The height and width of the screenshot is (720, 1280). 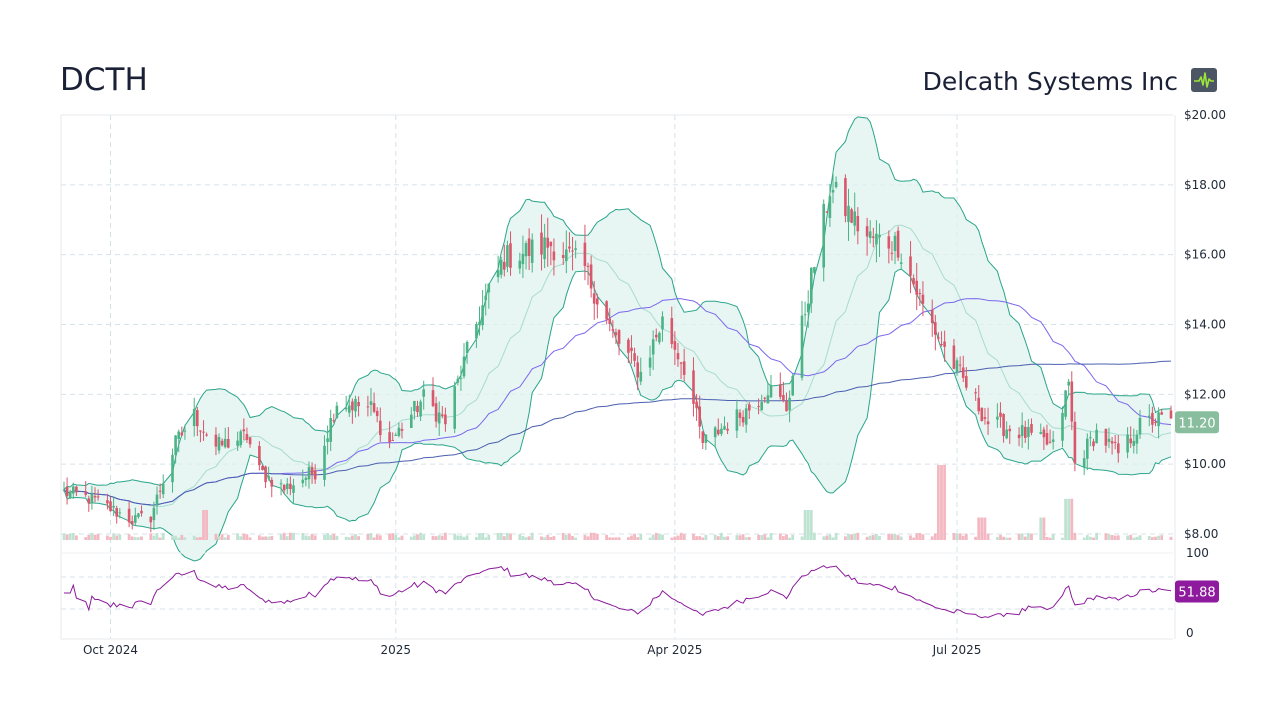 I want to click on current-rsi-badge, so click(x=1197, y=591).